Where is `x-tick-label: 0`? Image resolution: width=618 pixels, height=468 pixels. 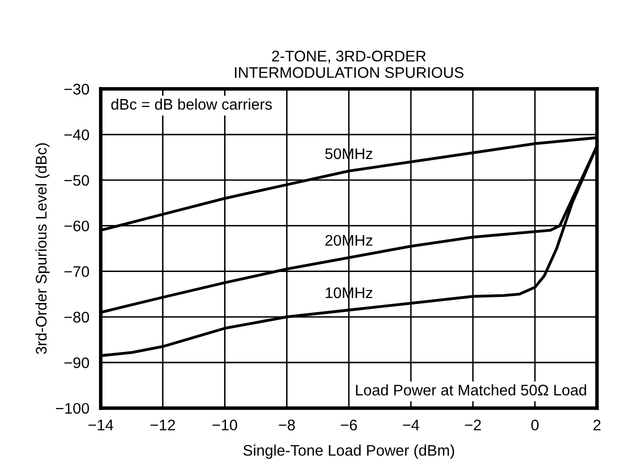
x-tick-label: 0 is located at coordinates (535, 425).